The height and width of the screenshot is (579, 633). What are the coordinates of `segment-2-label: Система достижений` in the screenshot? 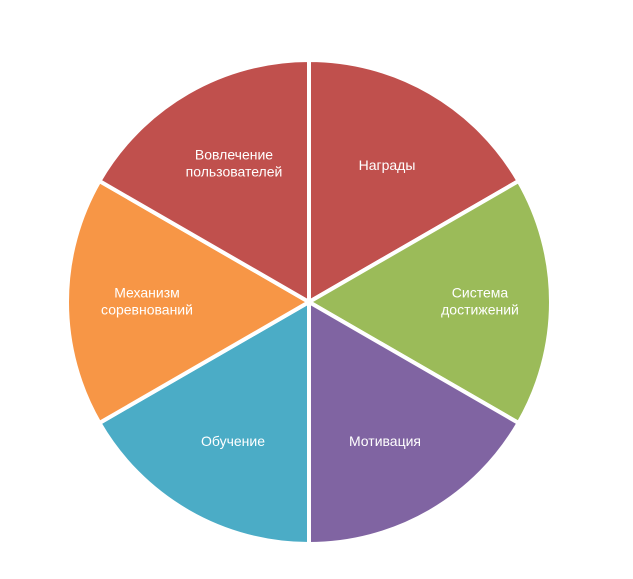 It's located at (480, 301).